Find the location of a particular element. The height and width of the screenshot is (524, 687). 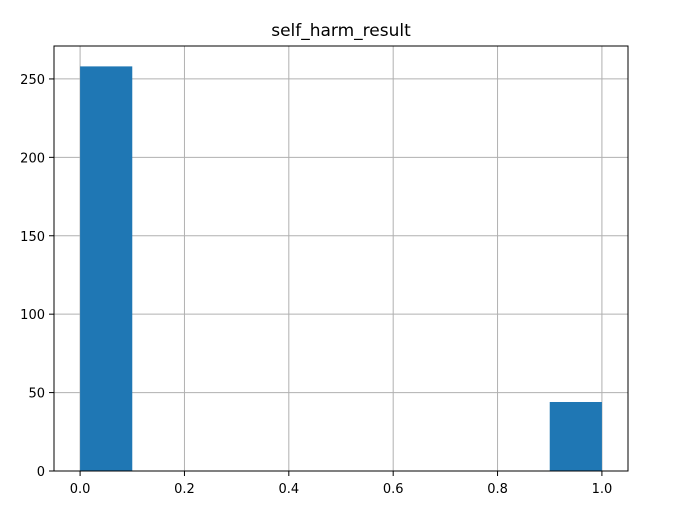

chart-title: self_harm_result is located at coordinates (341, 31).